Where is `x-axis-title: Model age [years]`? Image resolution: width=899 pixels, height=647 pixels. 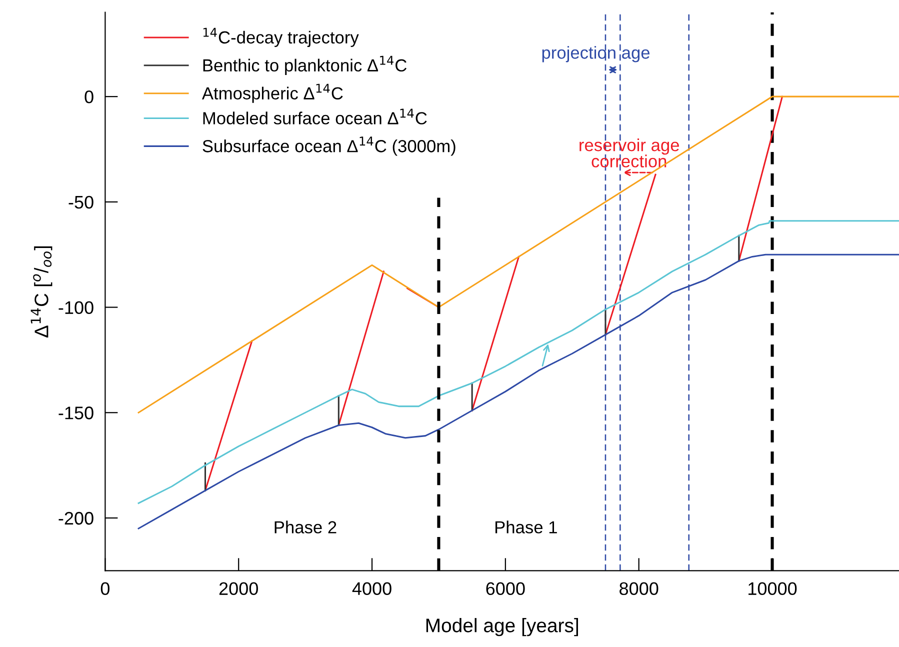
x-axis-title: Model age [years] is located at coordinates (502, 627).